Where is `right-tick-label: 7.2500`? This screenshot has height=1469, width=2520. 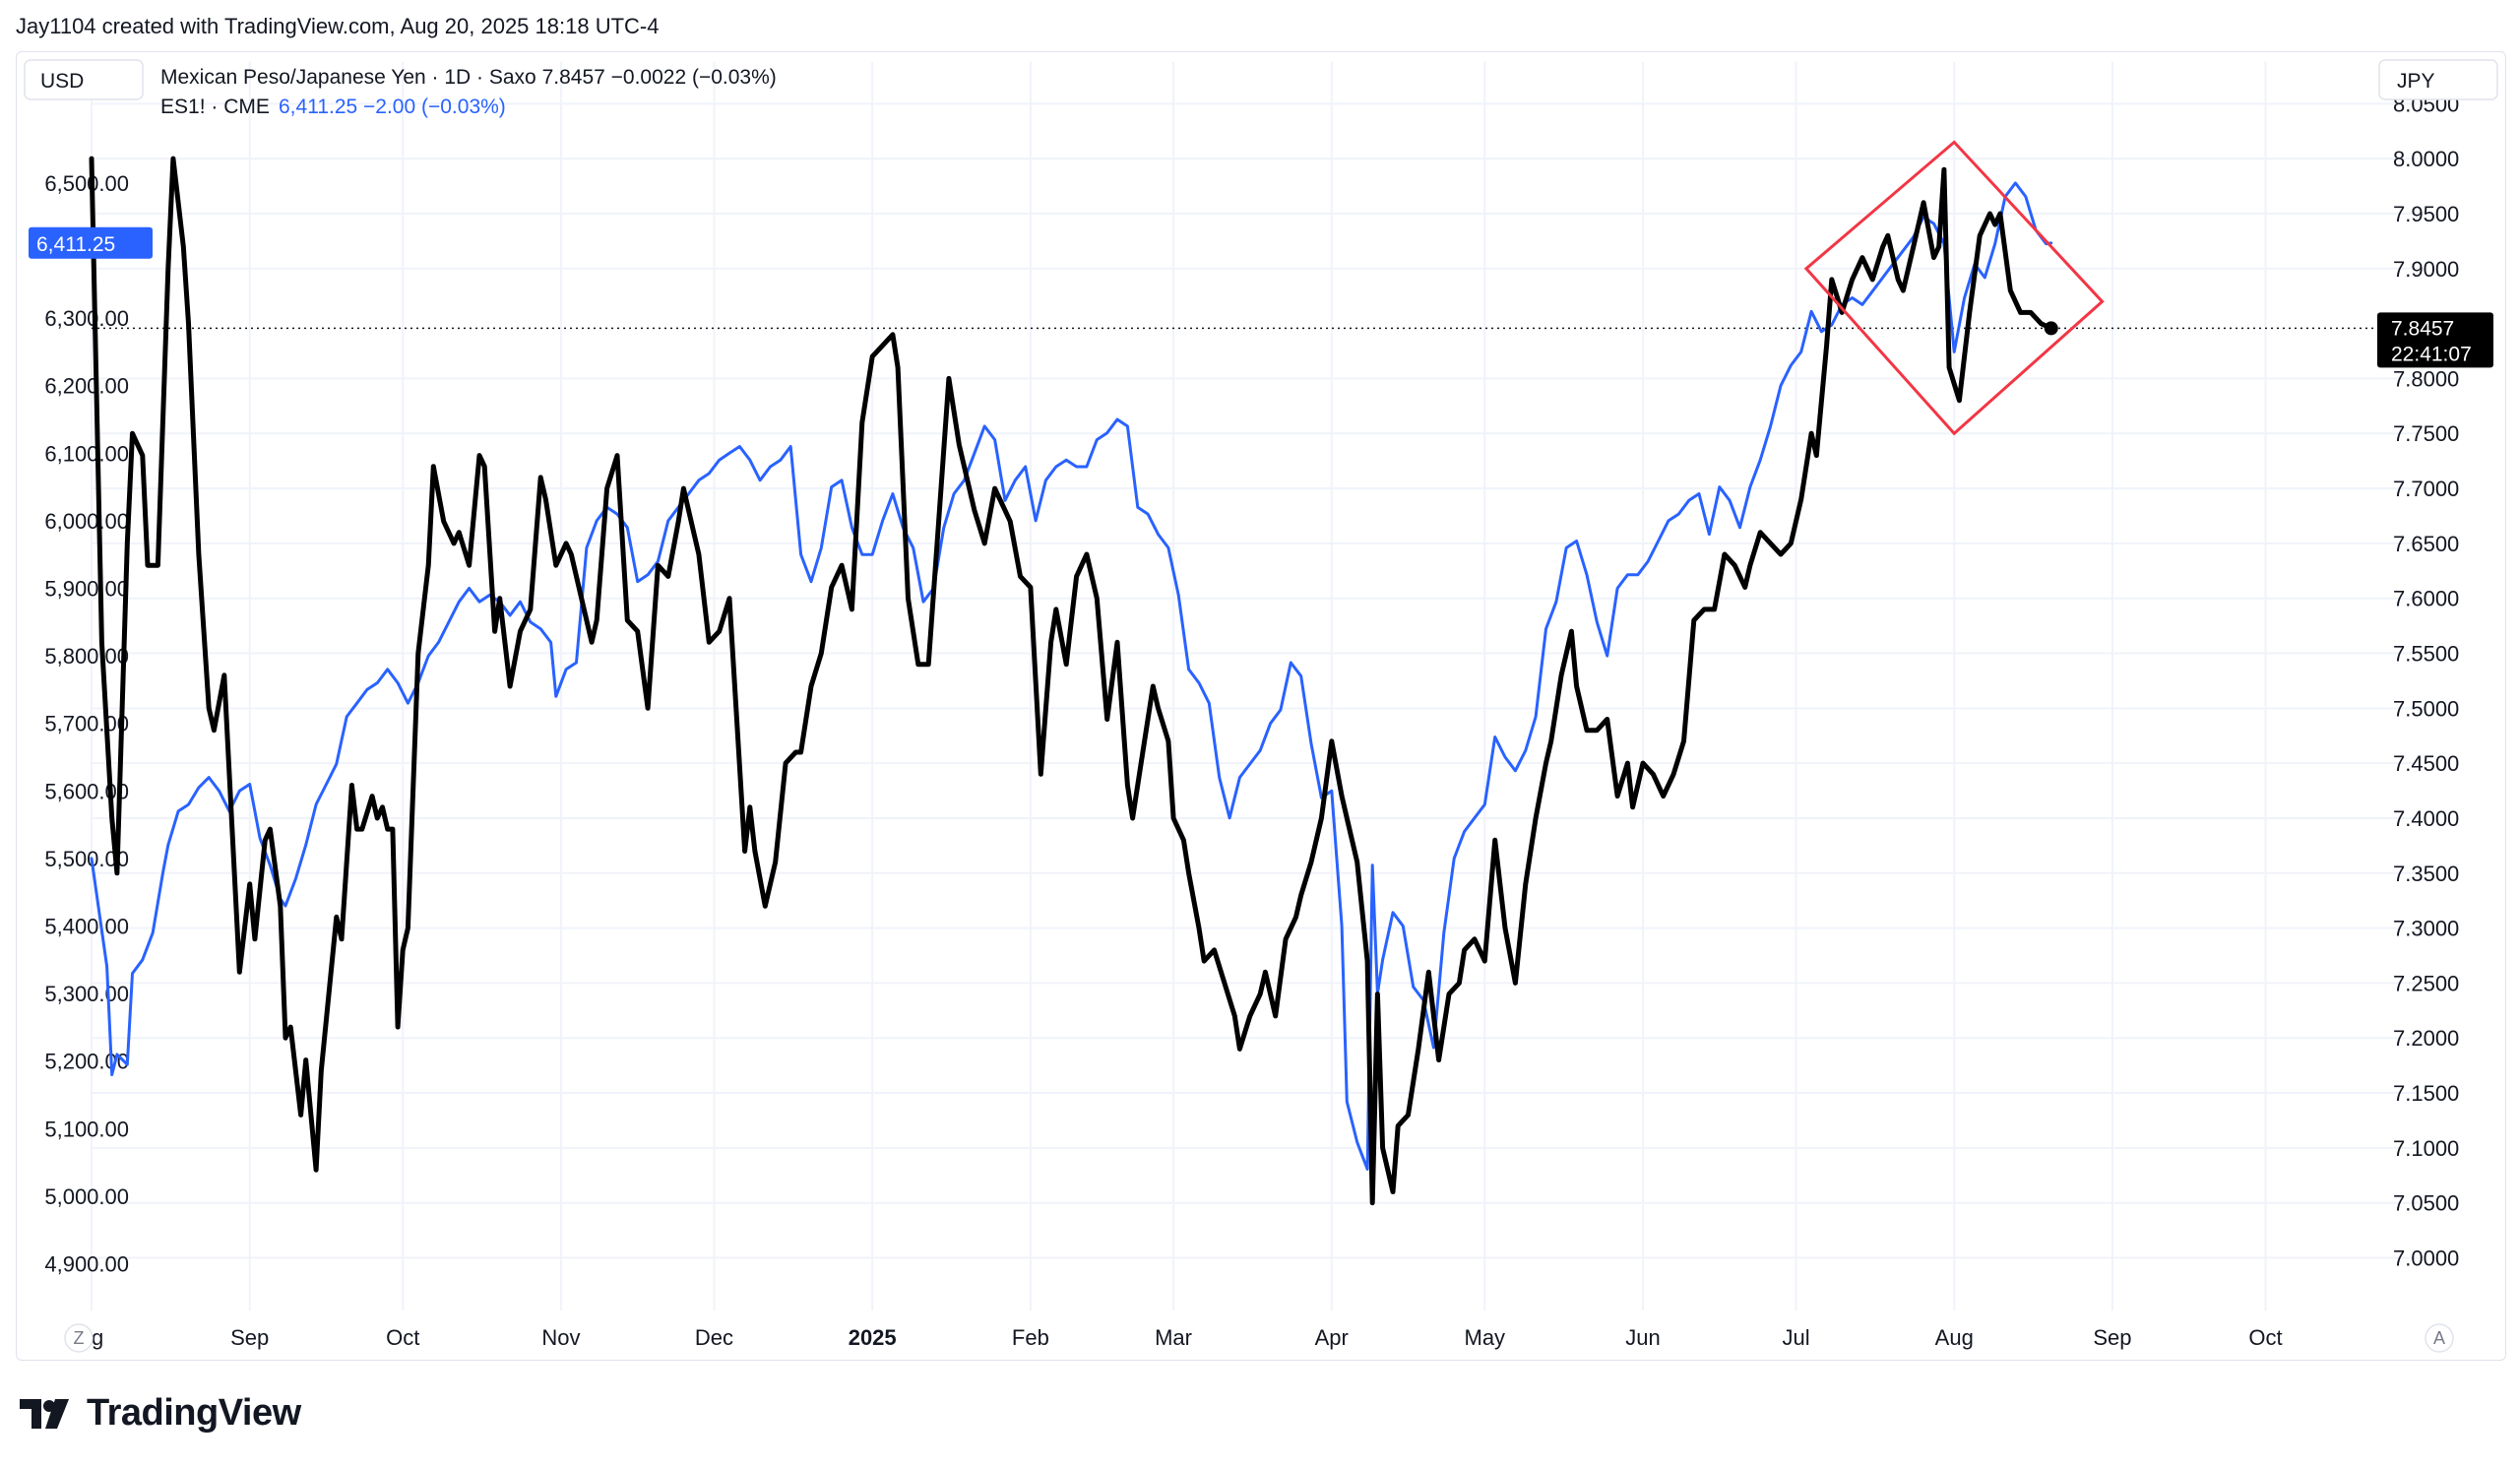
right-tick-label: 7.2500 is located at coordinates (2426, 983).